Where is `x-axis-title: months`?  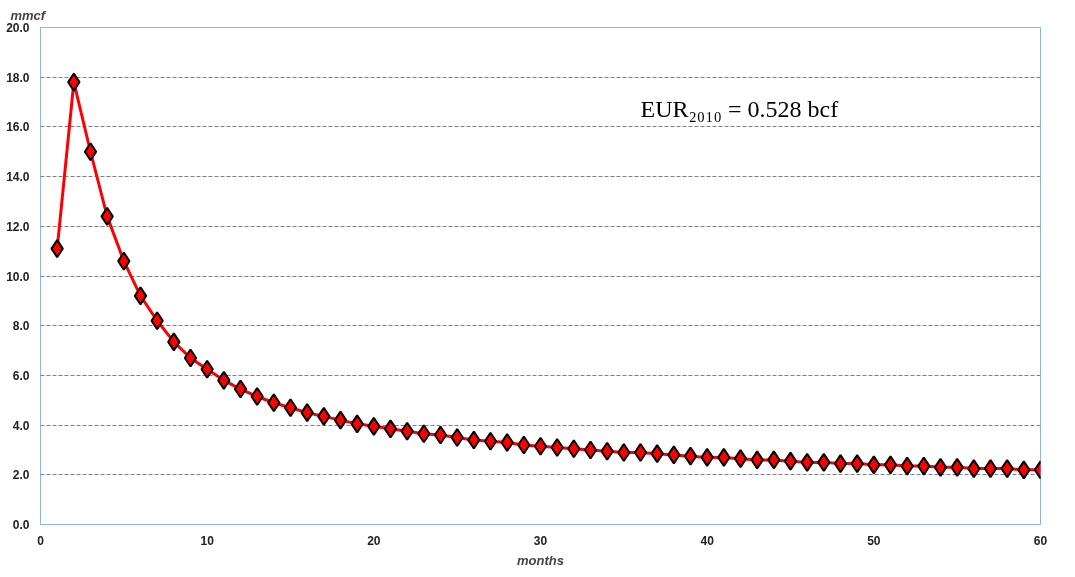
x-axis-title: months is located at coordinates (540, 560).